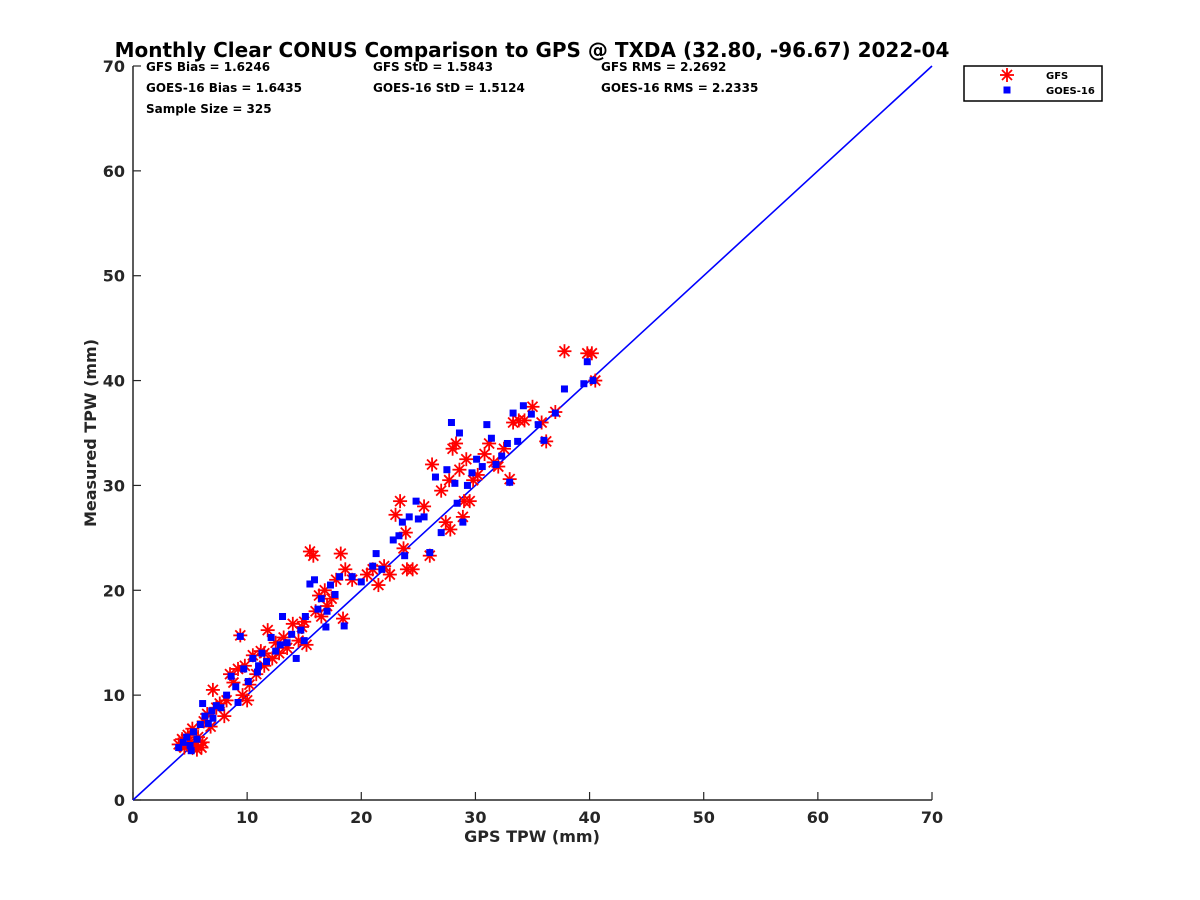 Image resolution: width=1200 pixels, height=900 pixels. Describe the element at coordinates (114, 66) in the screenshot. I see `y-tick-label: 70` at that location.